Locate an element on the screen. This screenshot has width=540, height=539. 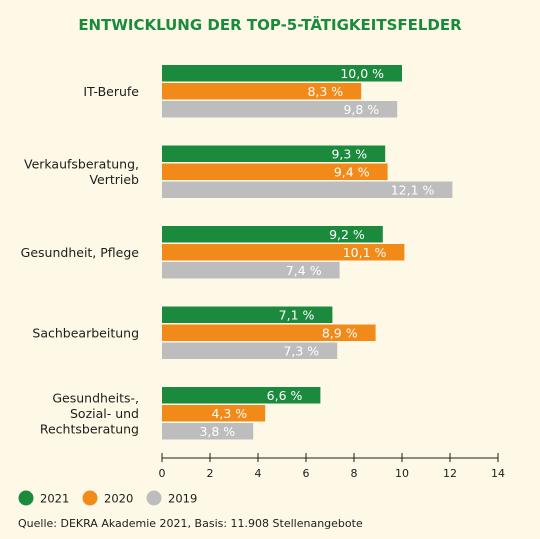
bar-label-2019-1: 12,1 % is located at coordinates (413, 189).